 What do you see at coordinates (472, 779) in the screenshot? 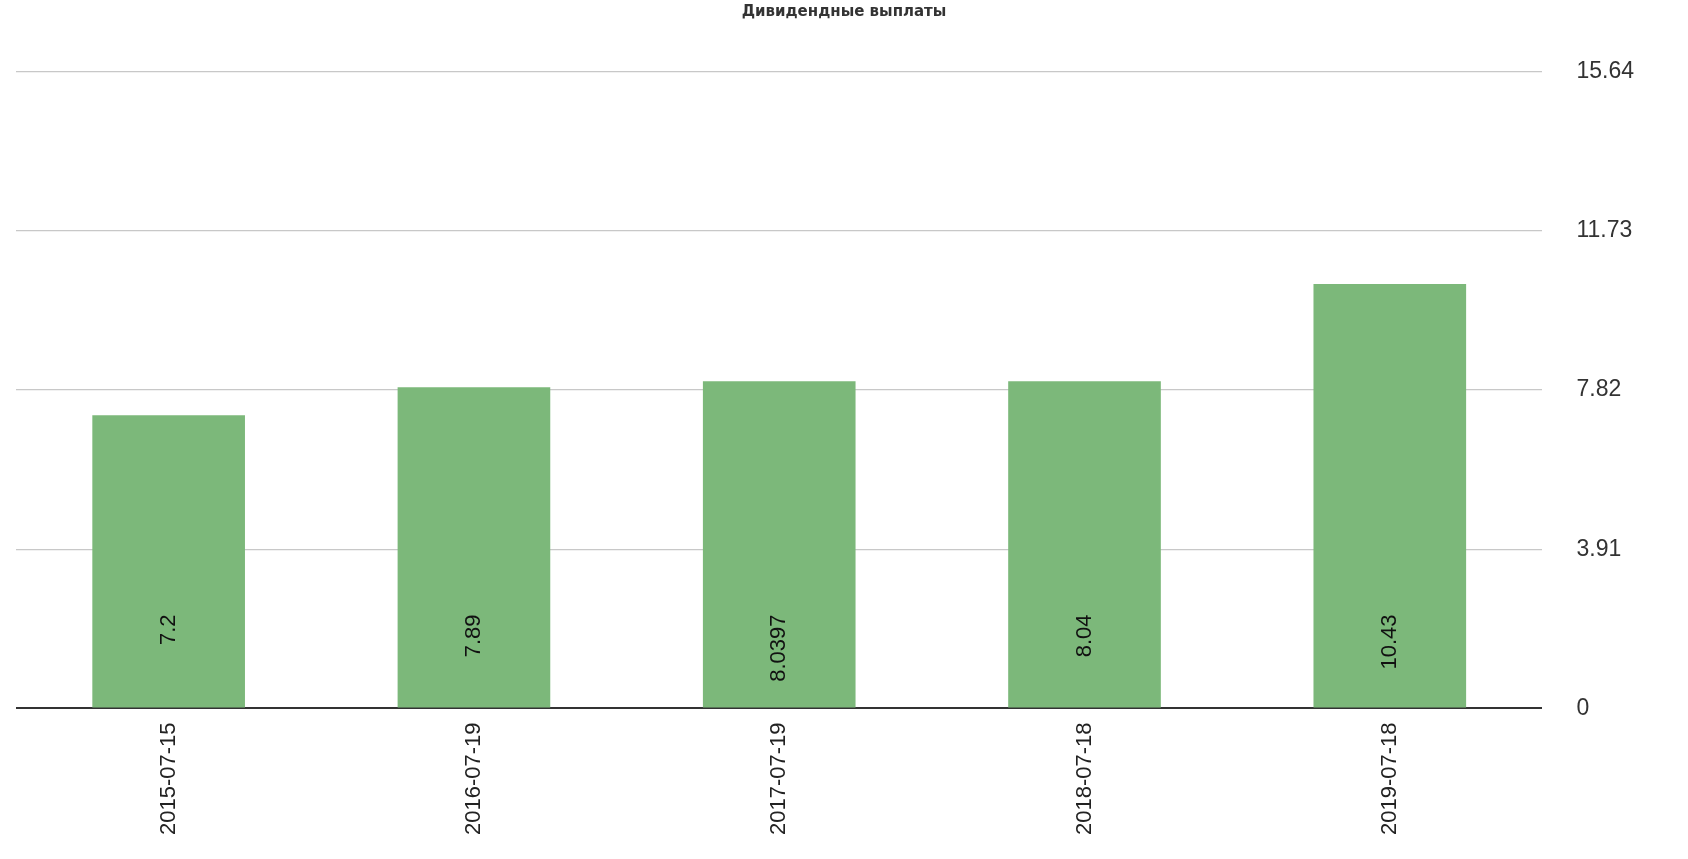
I see `x-tick-label: 2016-07-19` at bounding box center [472, 779].